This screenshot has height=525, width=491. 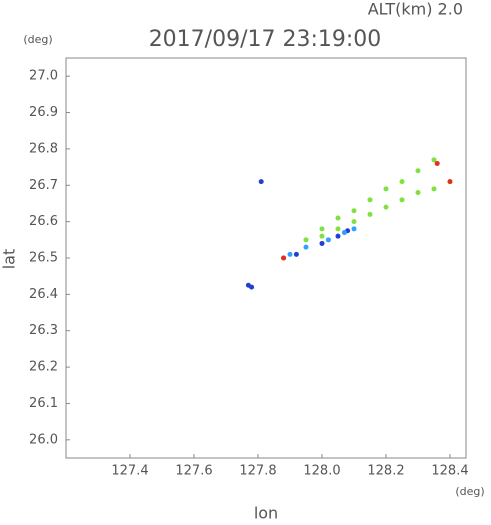 What do you see at coordinates (193, 471) in the screenshot?
I see `x-tick-label: 127.6` at bounding box center [193, 471].